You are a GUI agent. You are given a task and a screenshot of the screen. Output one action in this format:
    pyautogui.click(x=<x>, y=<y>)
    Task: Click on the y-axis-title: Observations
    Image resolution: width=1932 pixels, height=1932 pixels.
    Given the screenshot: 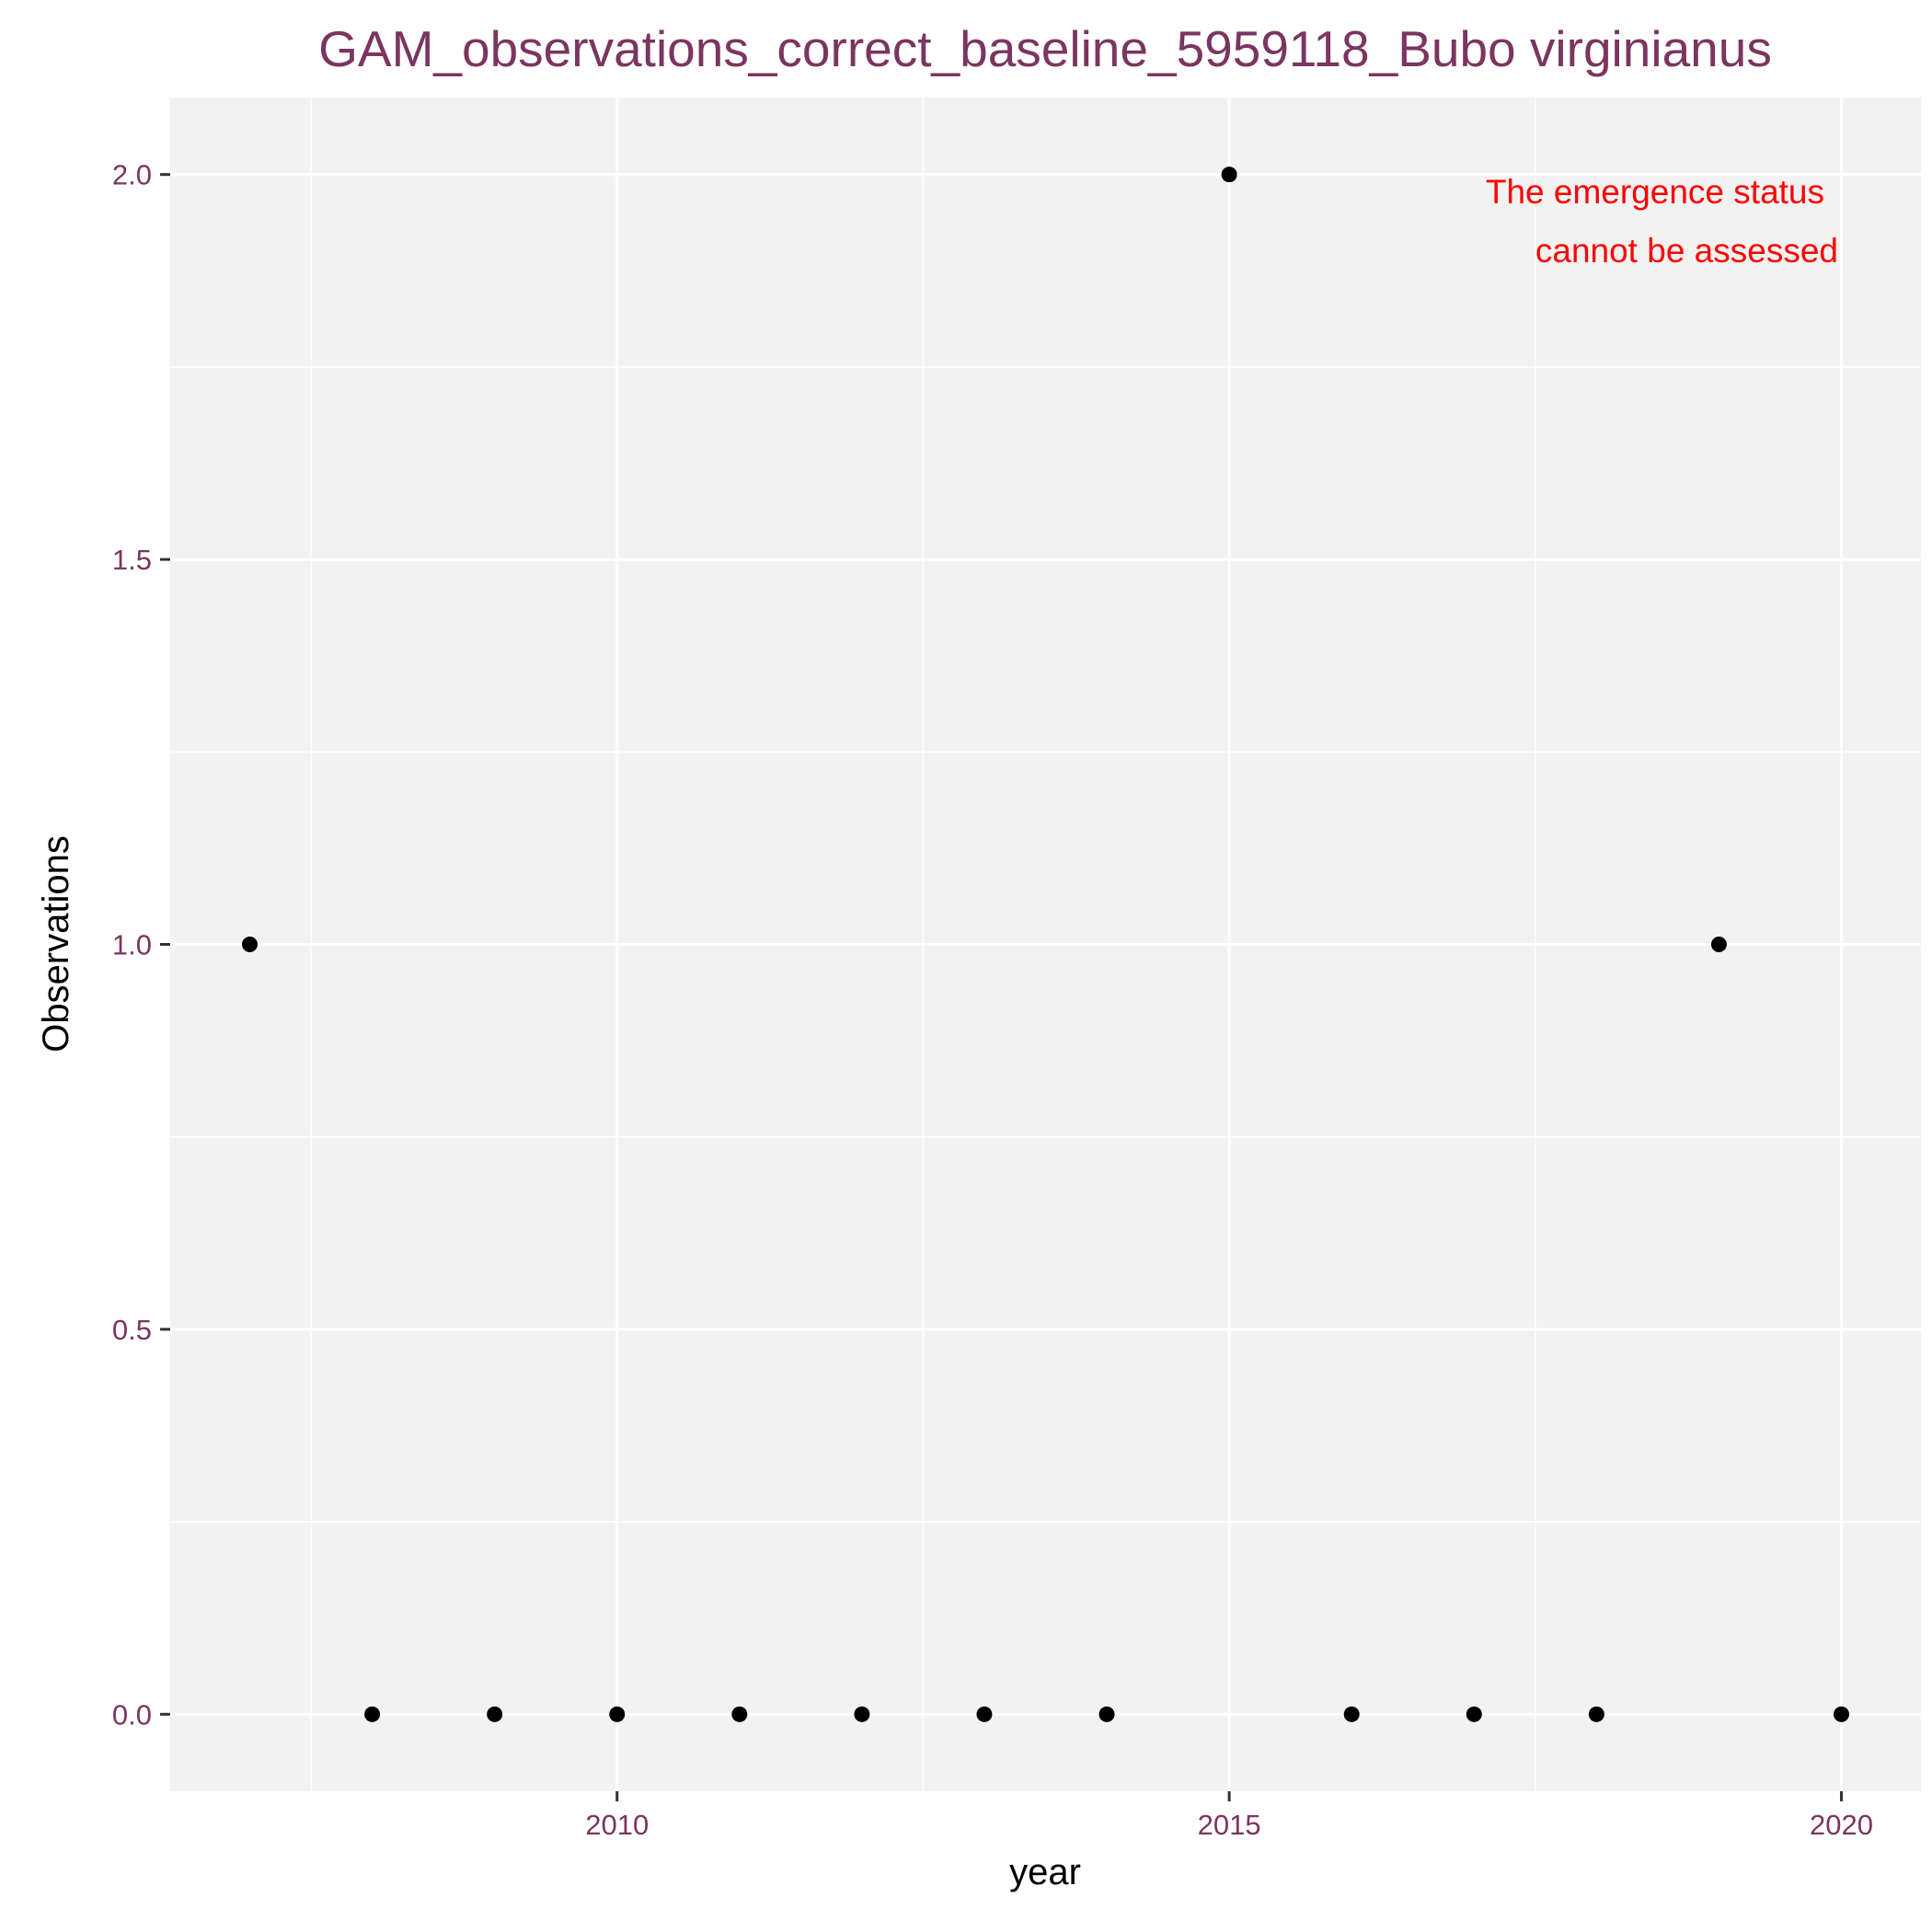 What is the action you would take?
    pyautogui.click(x=56, y=943)
    